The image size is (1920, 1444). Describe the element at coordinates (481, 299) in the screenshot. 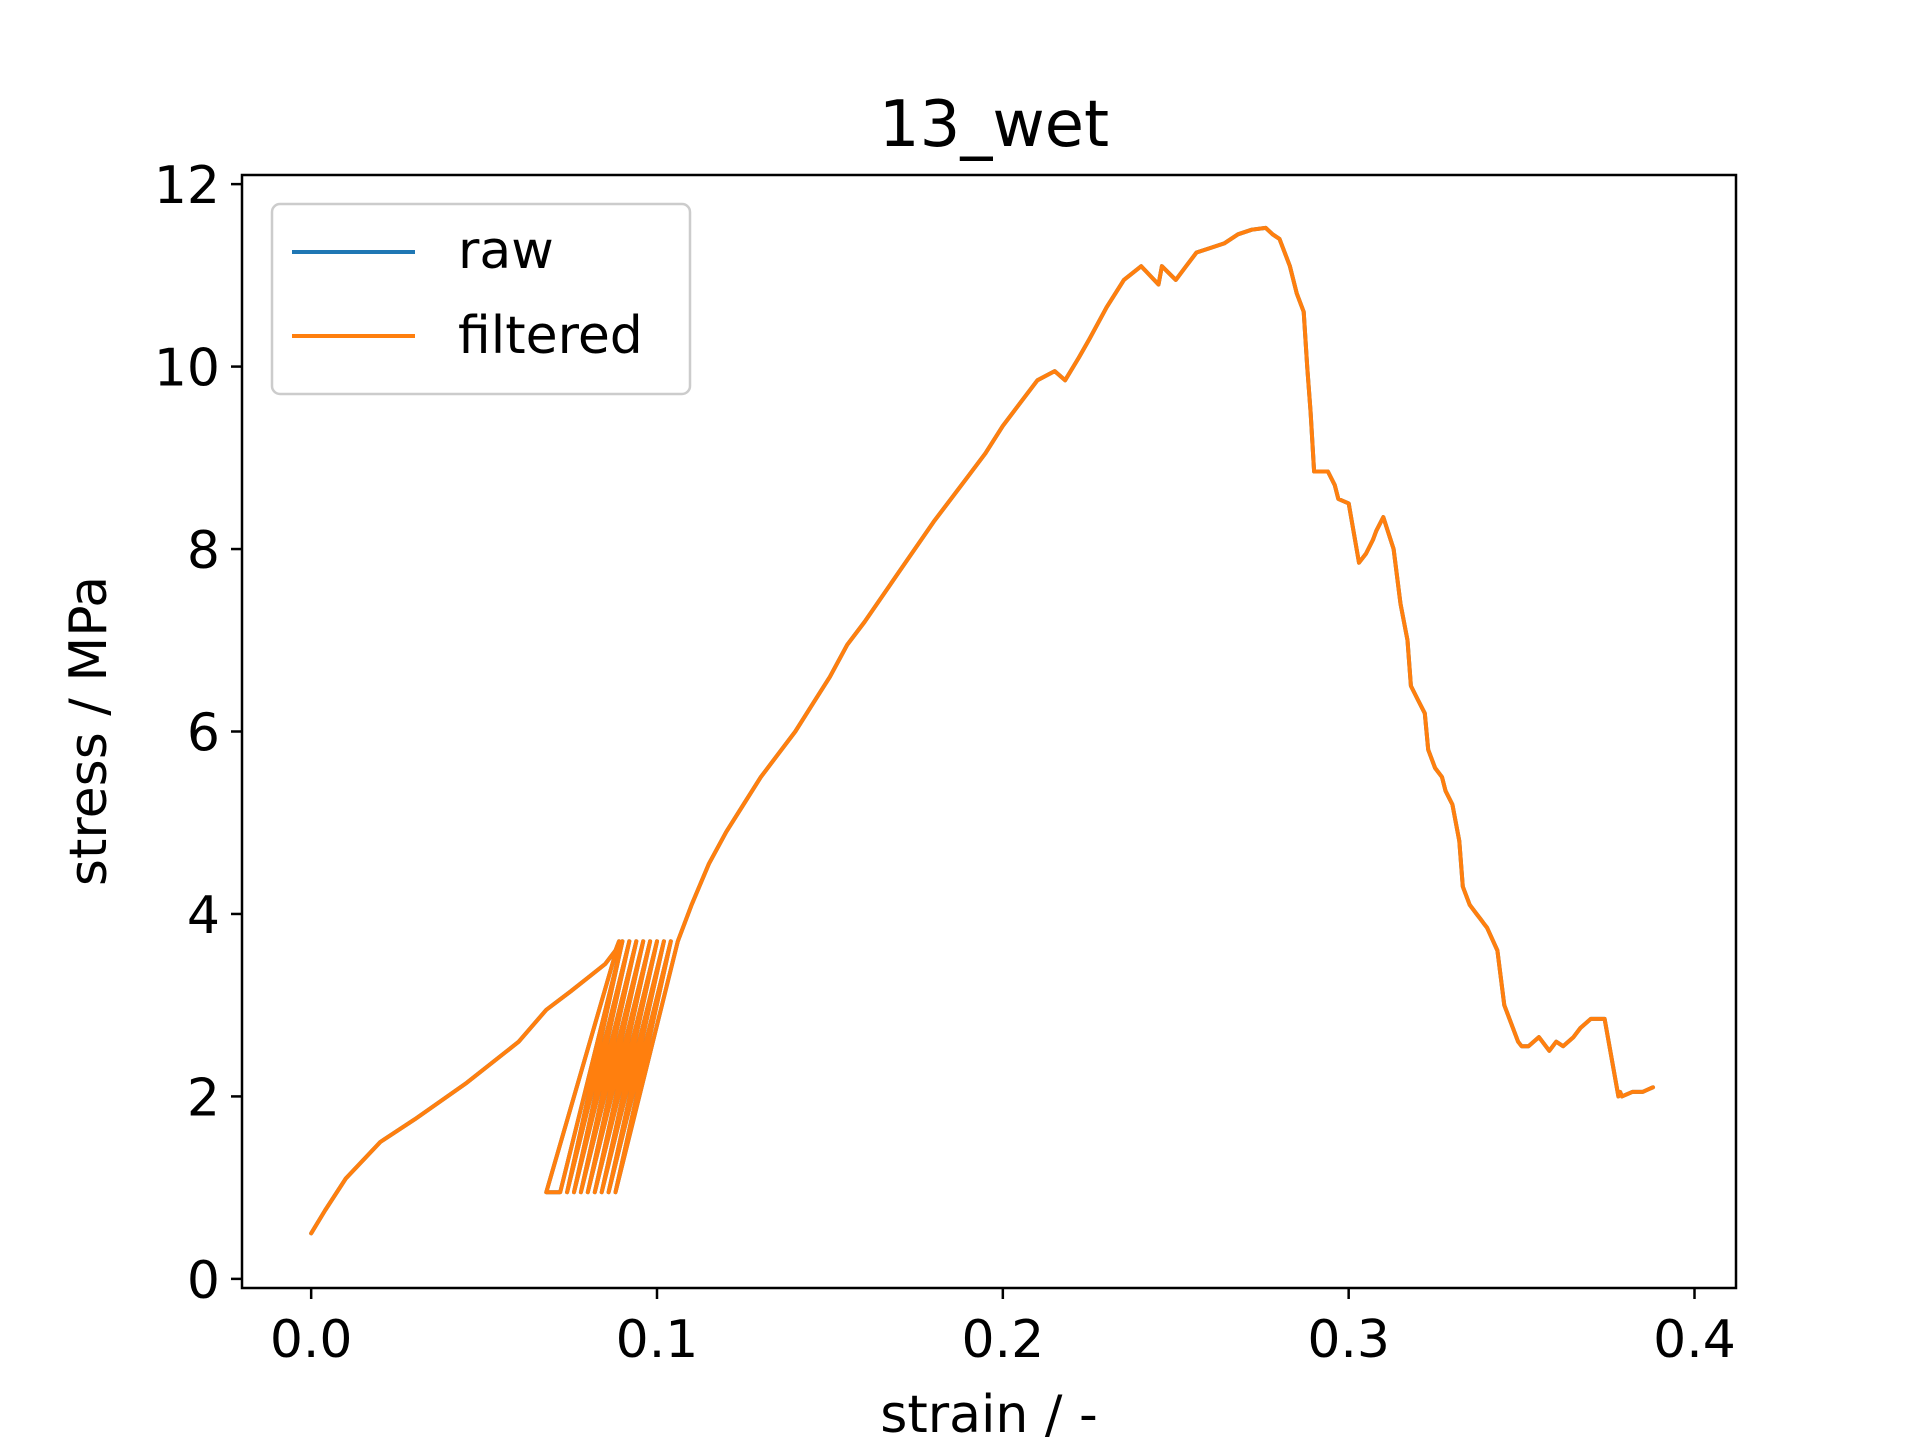

I see `legend: raw filtered` at that location.